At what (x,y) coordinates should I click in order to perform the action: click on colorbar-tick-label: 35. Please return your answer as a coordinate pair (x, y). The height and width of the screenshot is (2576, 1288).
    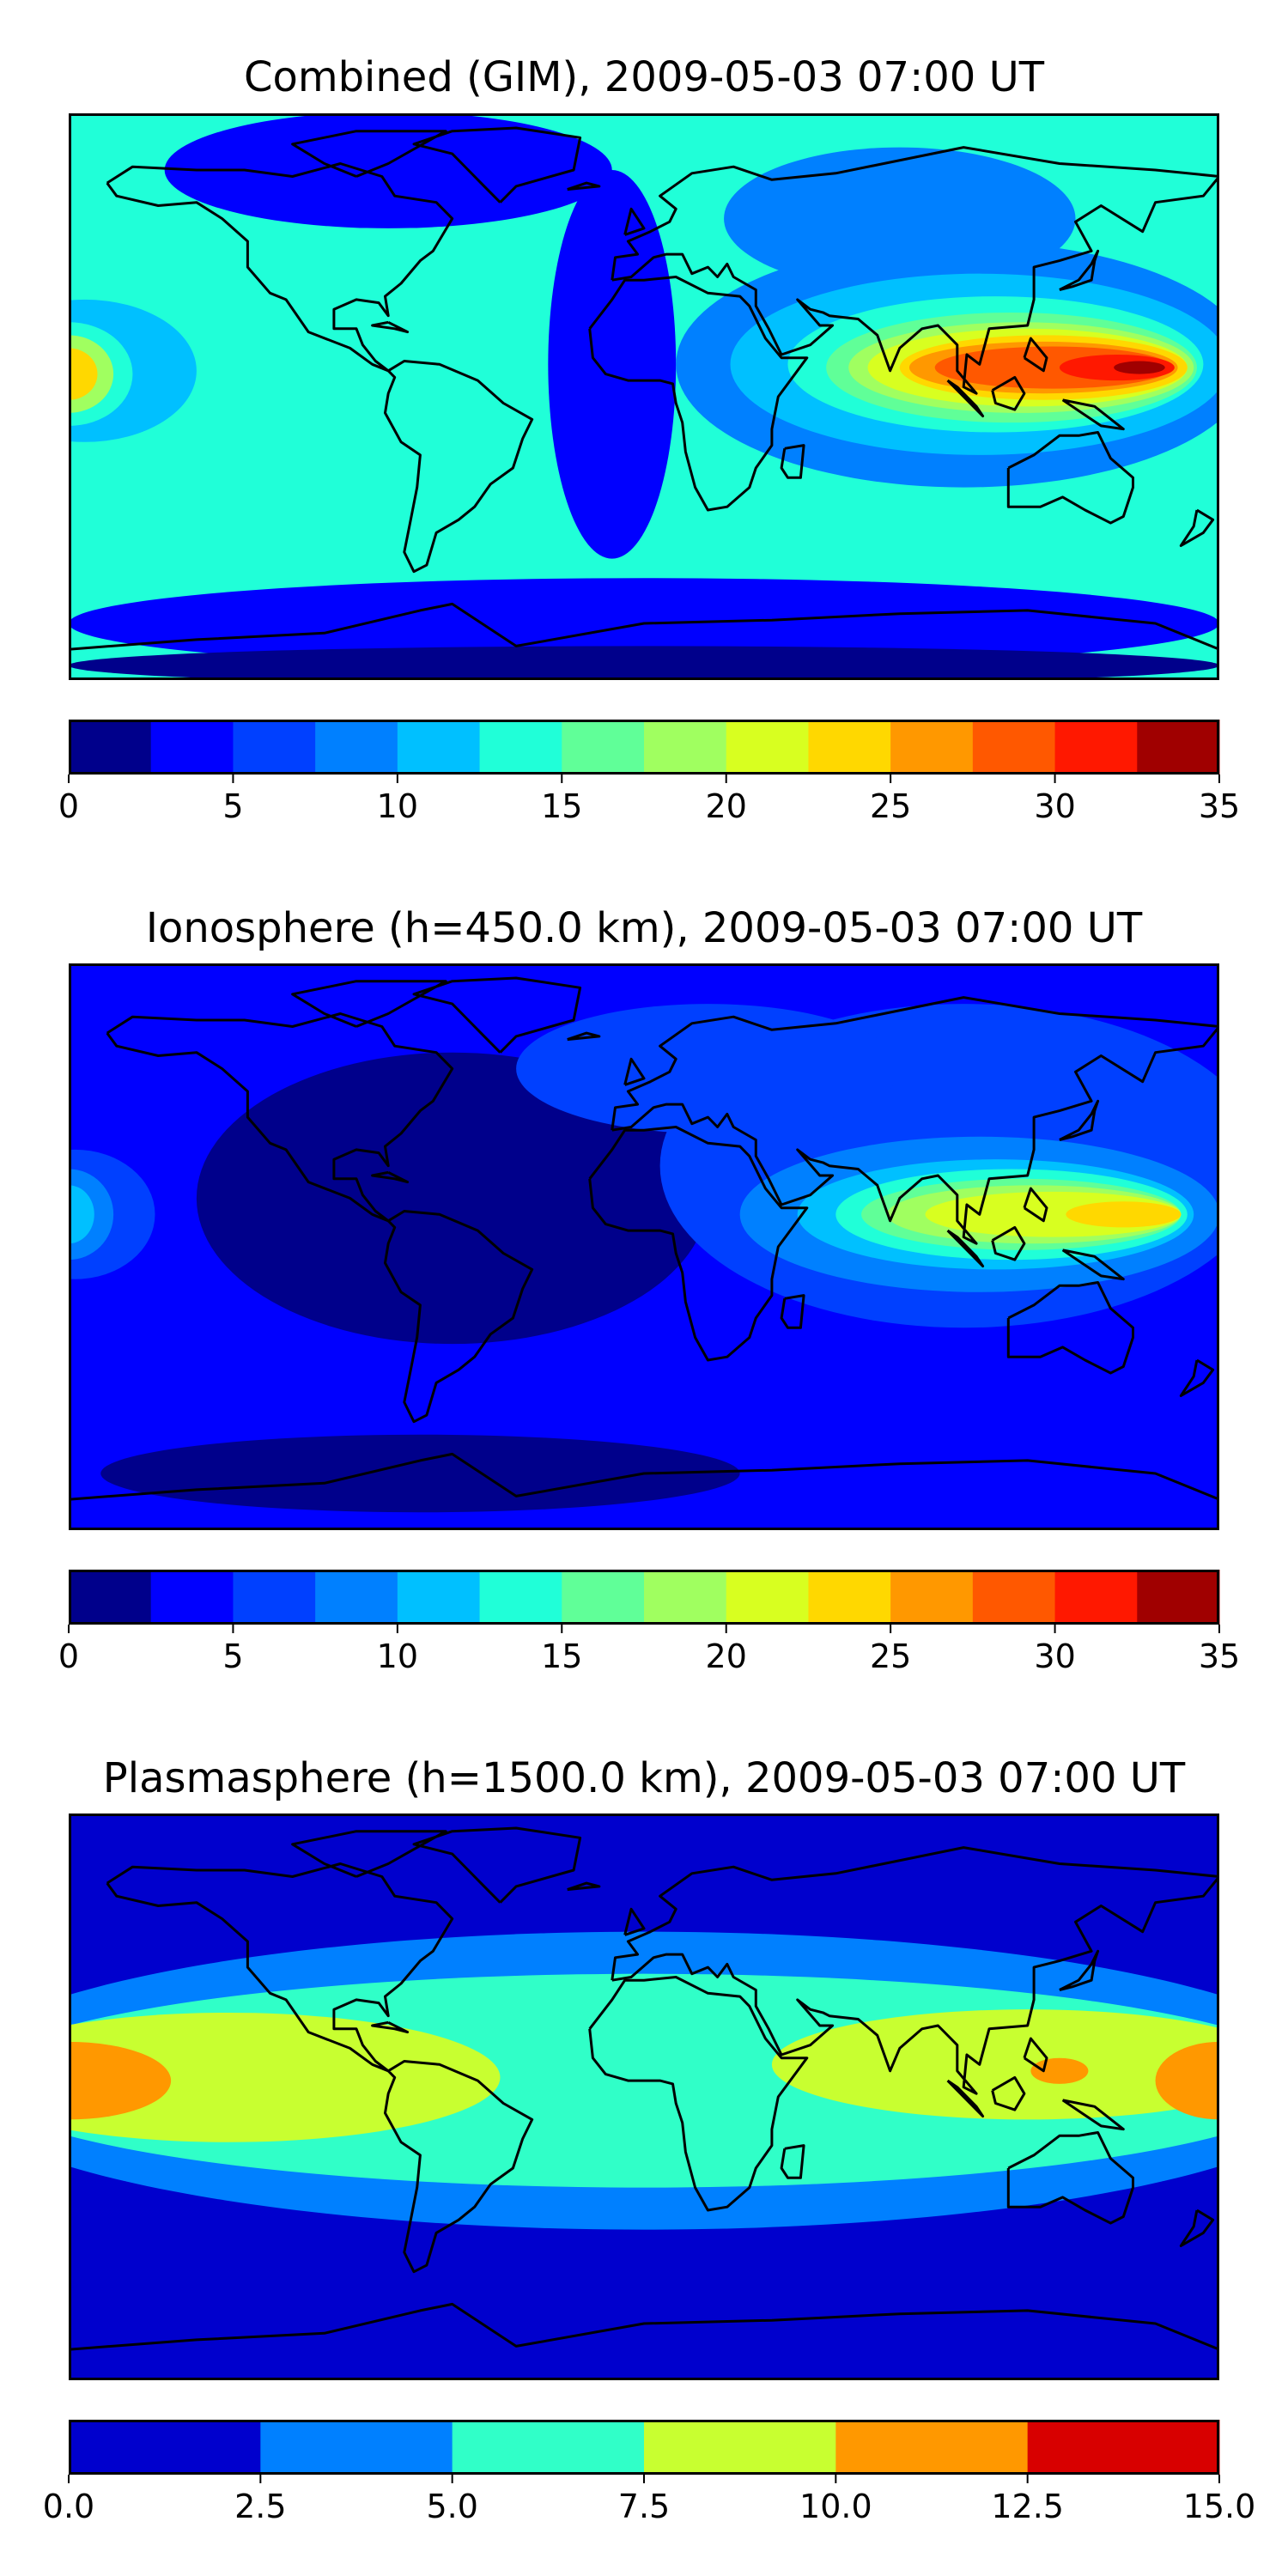
    Looking at the image, I should click on (1219, 806).